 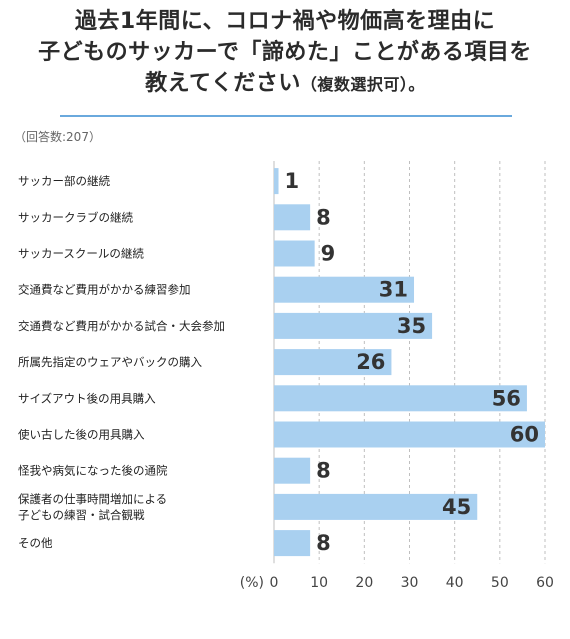 What do you see at coordinates (110, 362) in the screenshot?
I see `category-label-6: 所属先指定のウェアやバックの購入` at bounding box center [110, 362].